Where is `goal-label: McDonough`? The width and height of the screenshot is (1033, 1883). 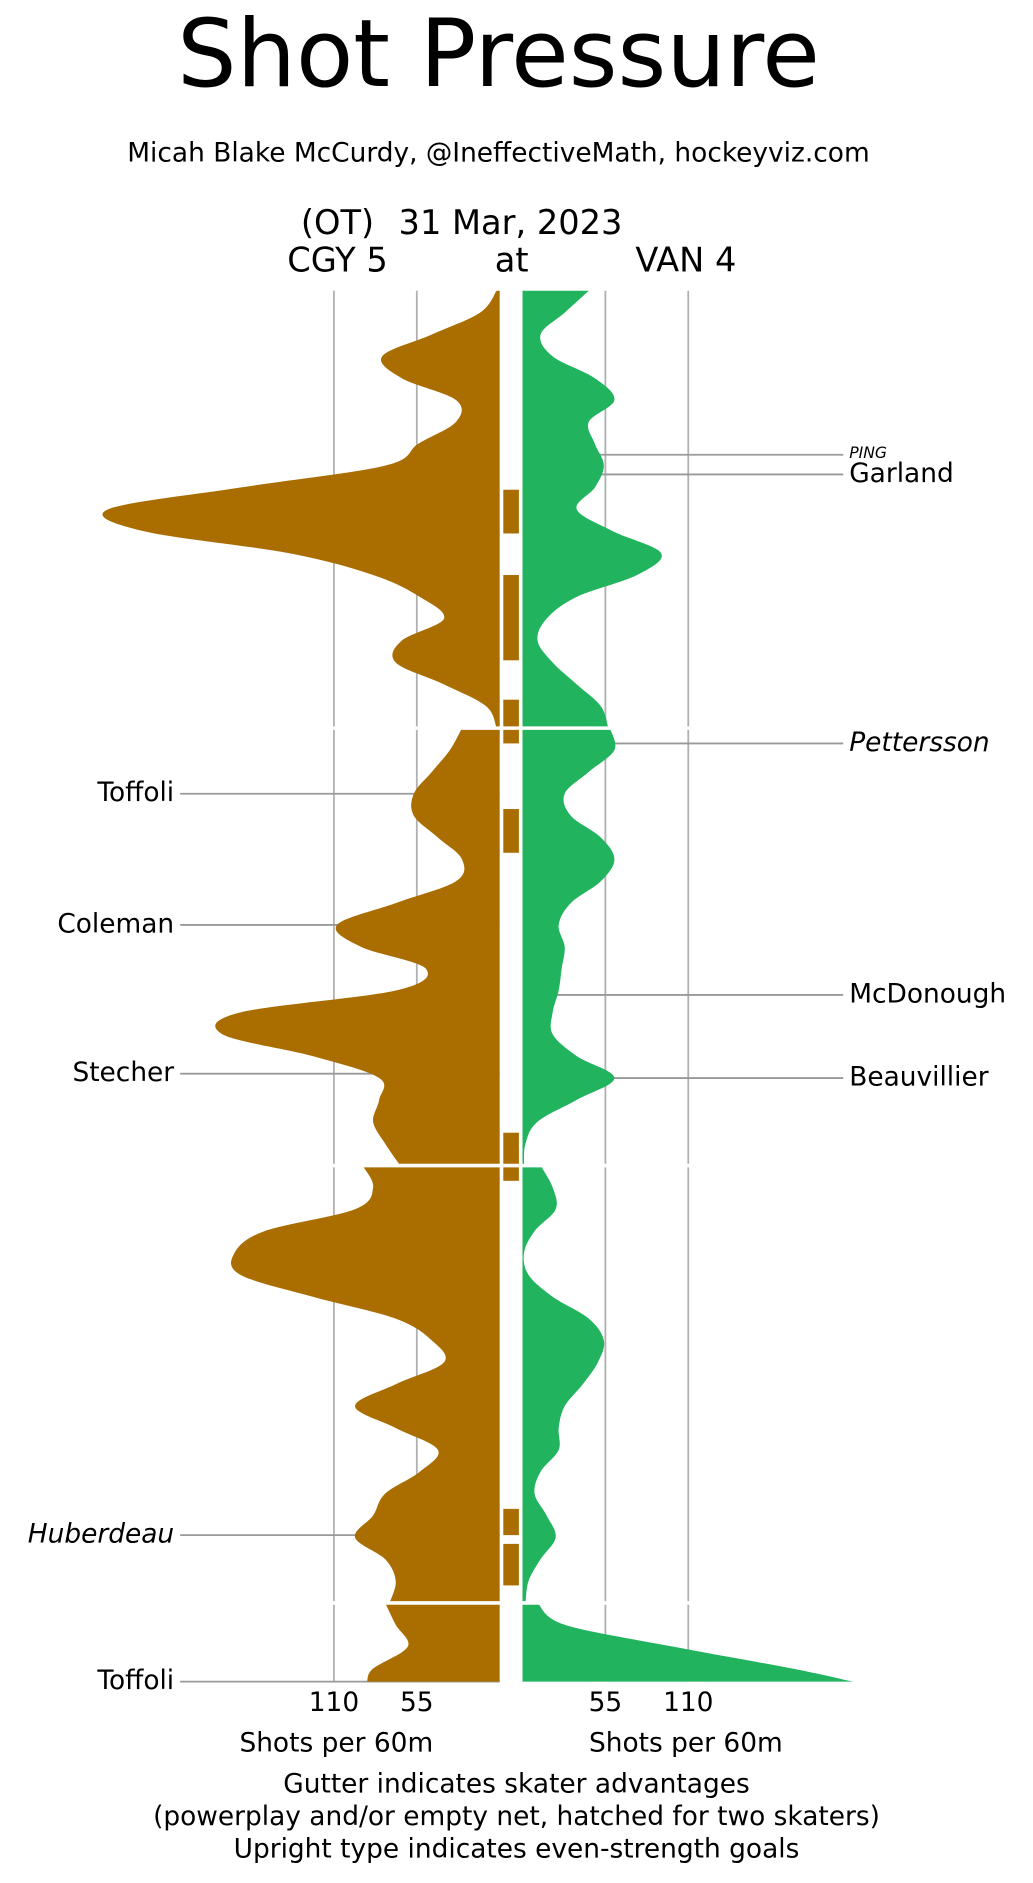
goal-label: McDonough is located at coordinates (927, 993).